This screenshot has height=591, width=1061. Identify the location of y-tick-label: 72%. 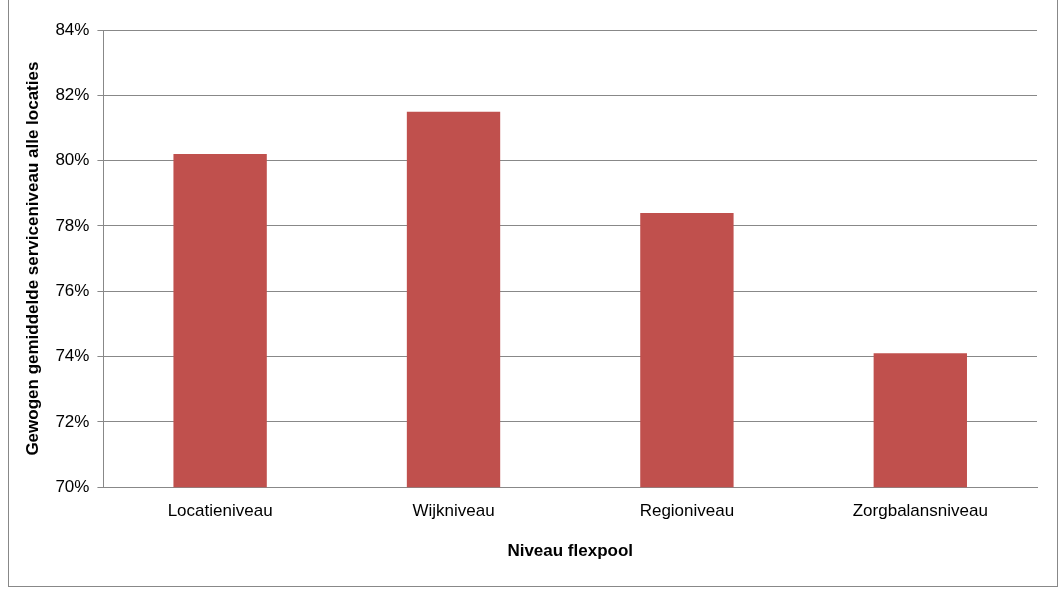
(72, 421).